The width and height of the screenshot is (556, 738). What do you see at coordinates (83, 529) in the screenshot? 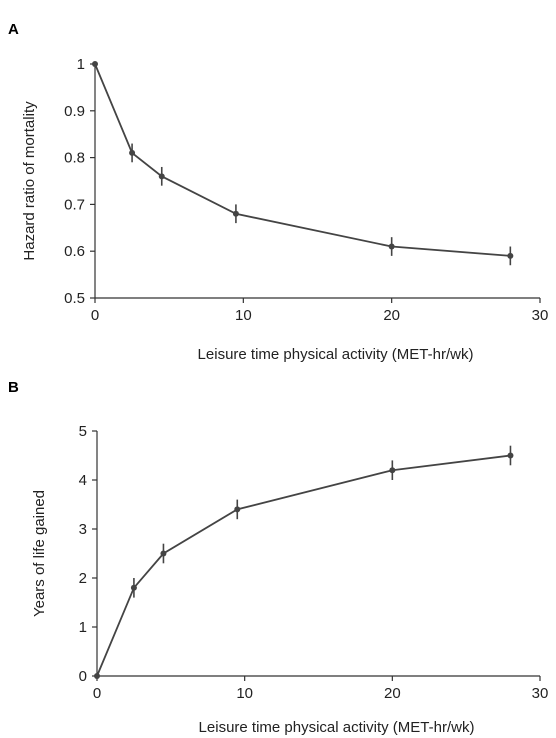
I see `y-tick-label: 3` at bounding box center [83, 529].